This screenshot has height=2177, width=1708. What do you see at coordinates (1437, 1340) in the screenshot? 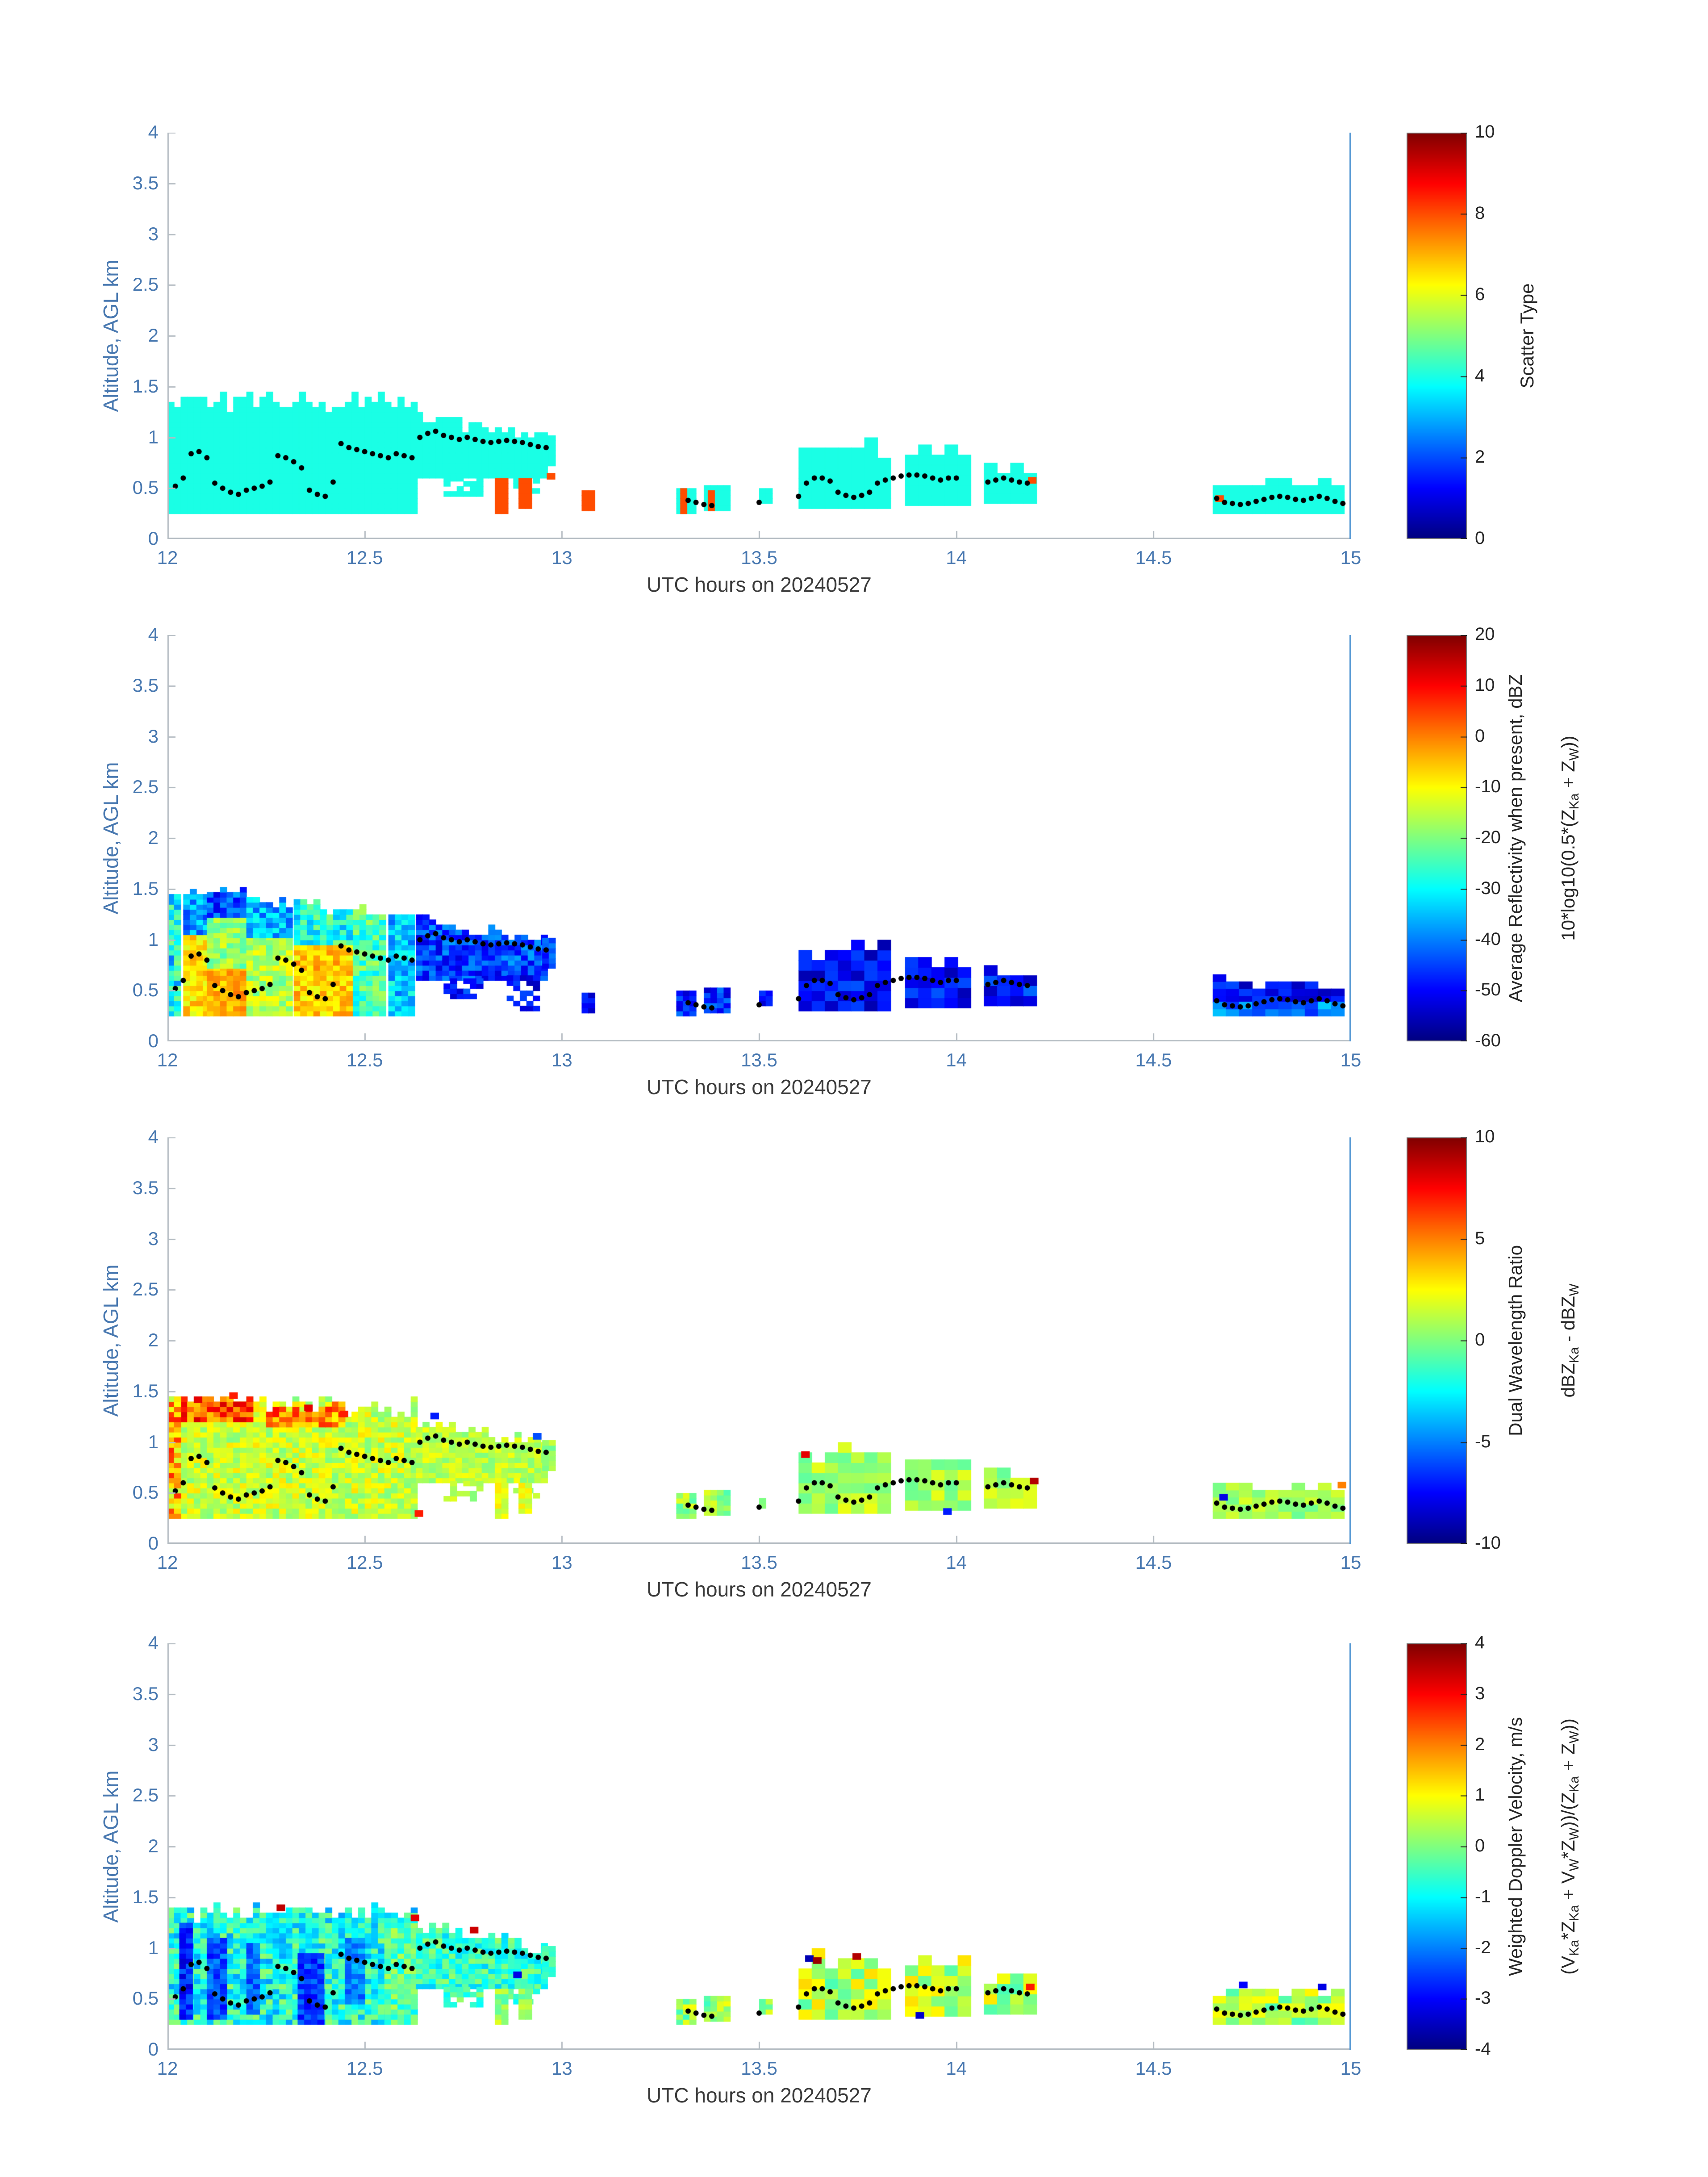
I see `colorbar-dwr` at bounding box center [1437, 1340].